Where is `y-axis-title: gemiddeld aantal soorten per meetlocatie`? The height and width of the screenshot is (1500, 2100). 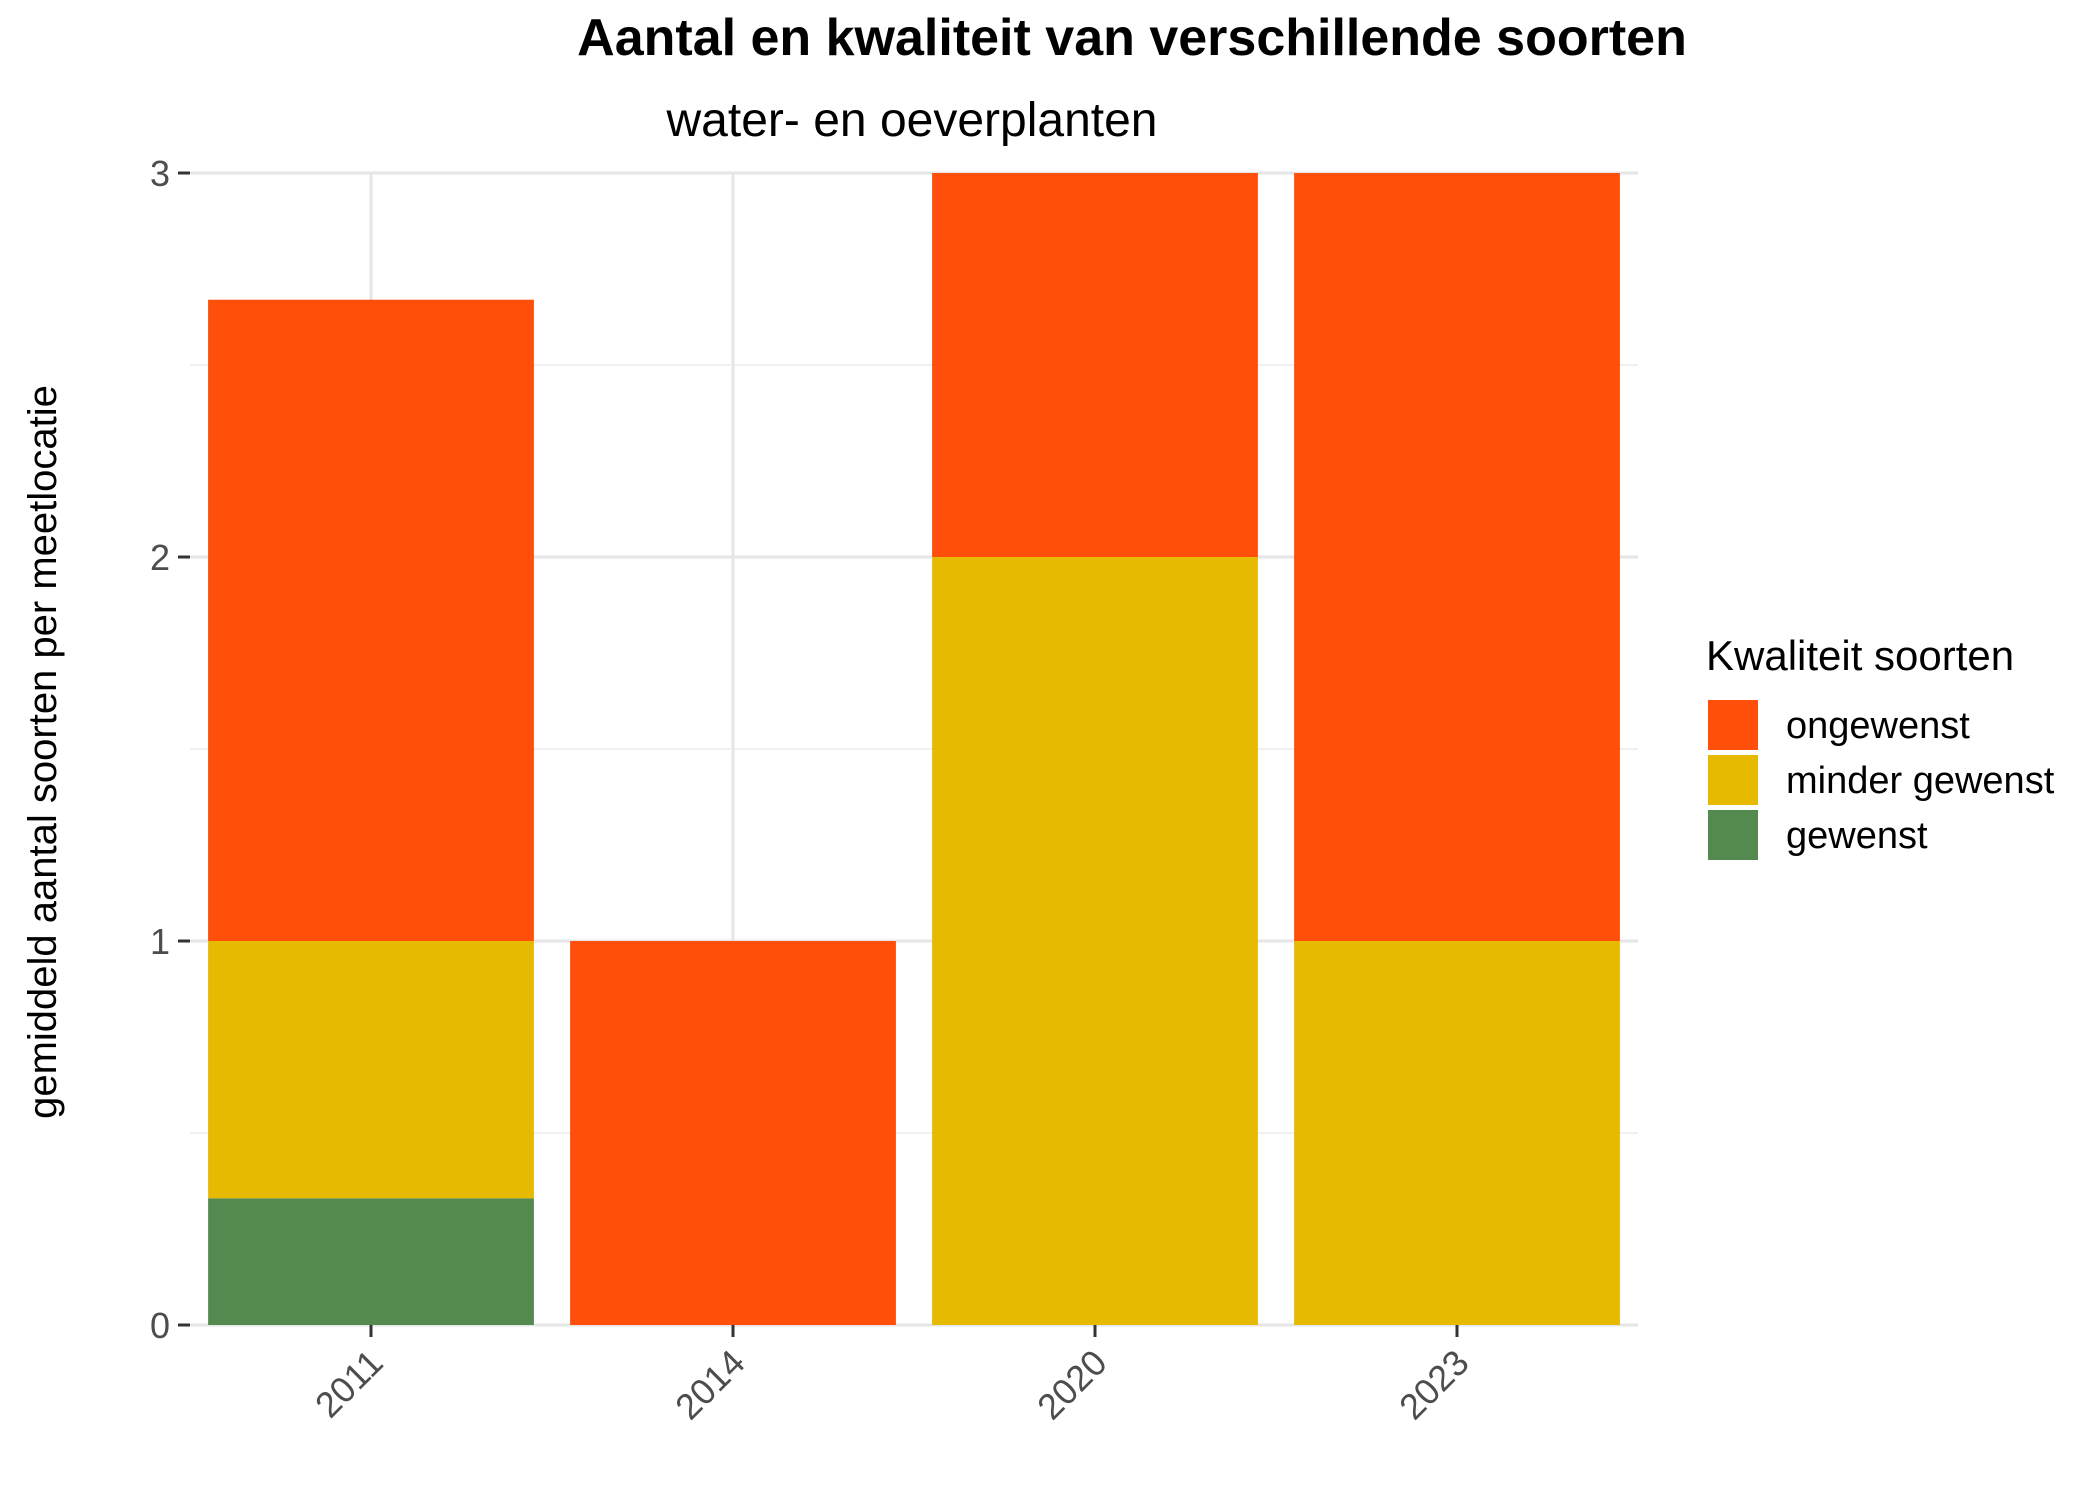 y-axis-title: gemiddeld aantal soorten per meetlocatie is located at coordinates (43, 752).